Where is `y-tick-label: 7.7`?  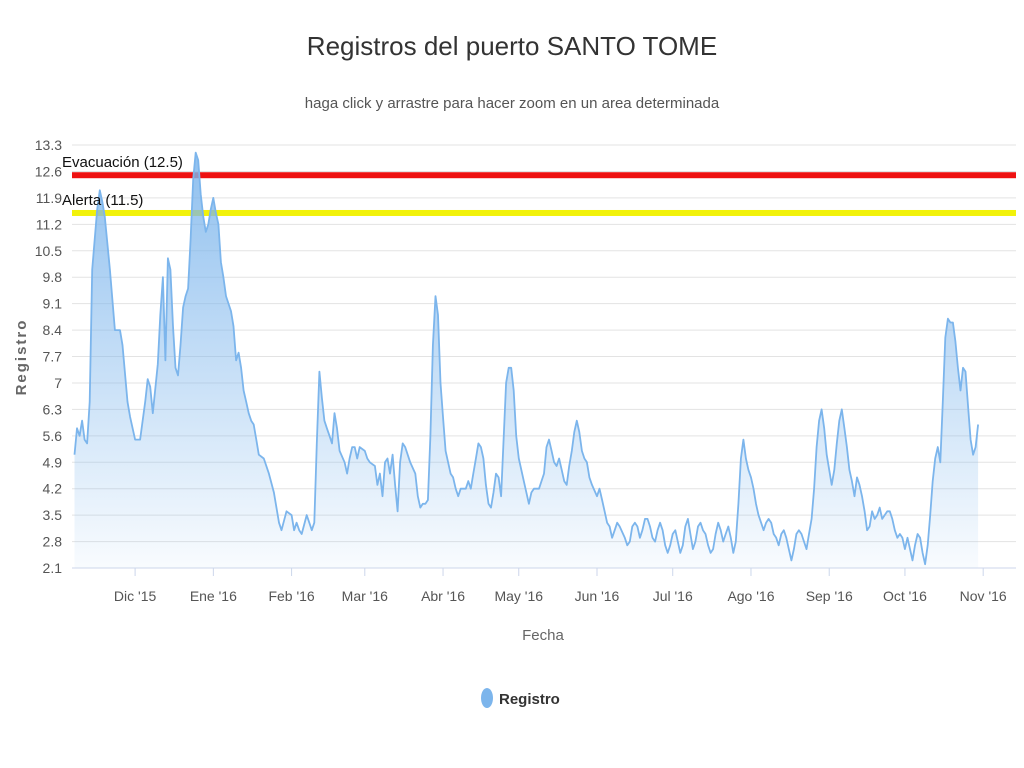 y-tick-label: 7.7 is located at coordinates (53, 357).